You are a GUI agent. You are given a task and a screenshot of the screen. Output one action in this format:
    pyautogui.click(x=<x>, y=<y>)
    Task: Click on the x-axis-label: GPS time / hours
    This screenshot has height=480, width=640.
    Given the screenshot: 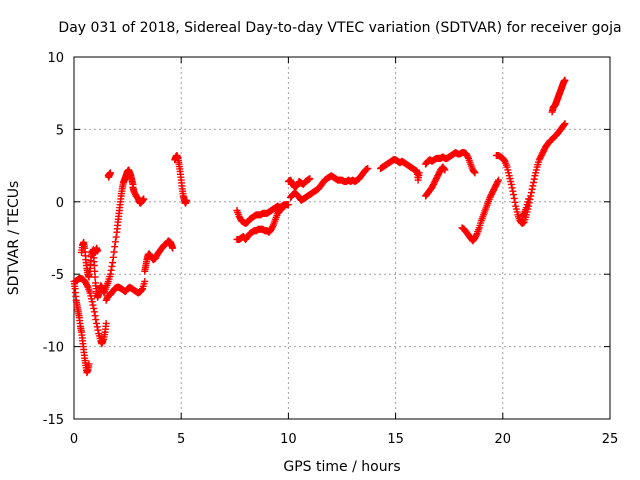 What is the action you would take?
    pyautogui.click(x=341, y=467)
    